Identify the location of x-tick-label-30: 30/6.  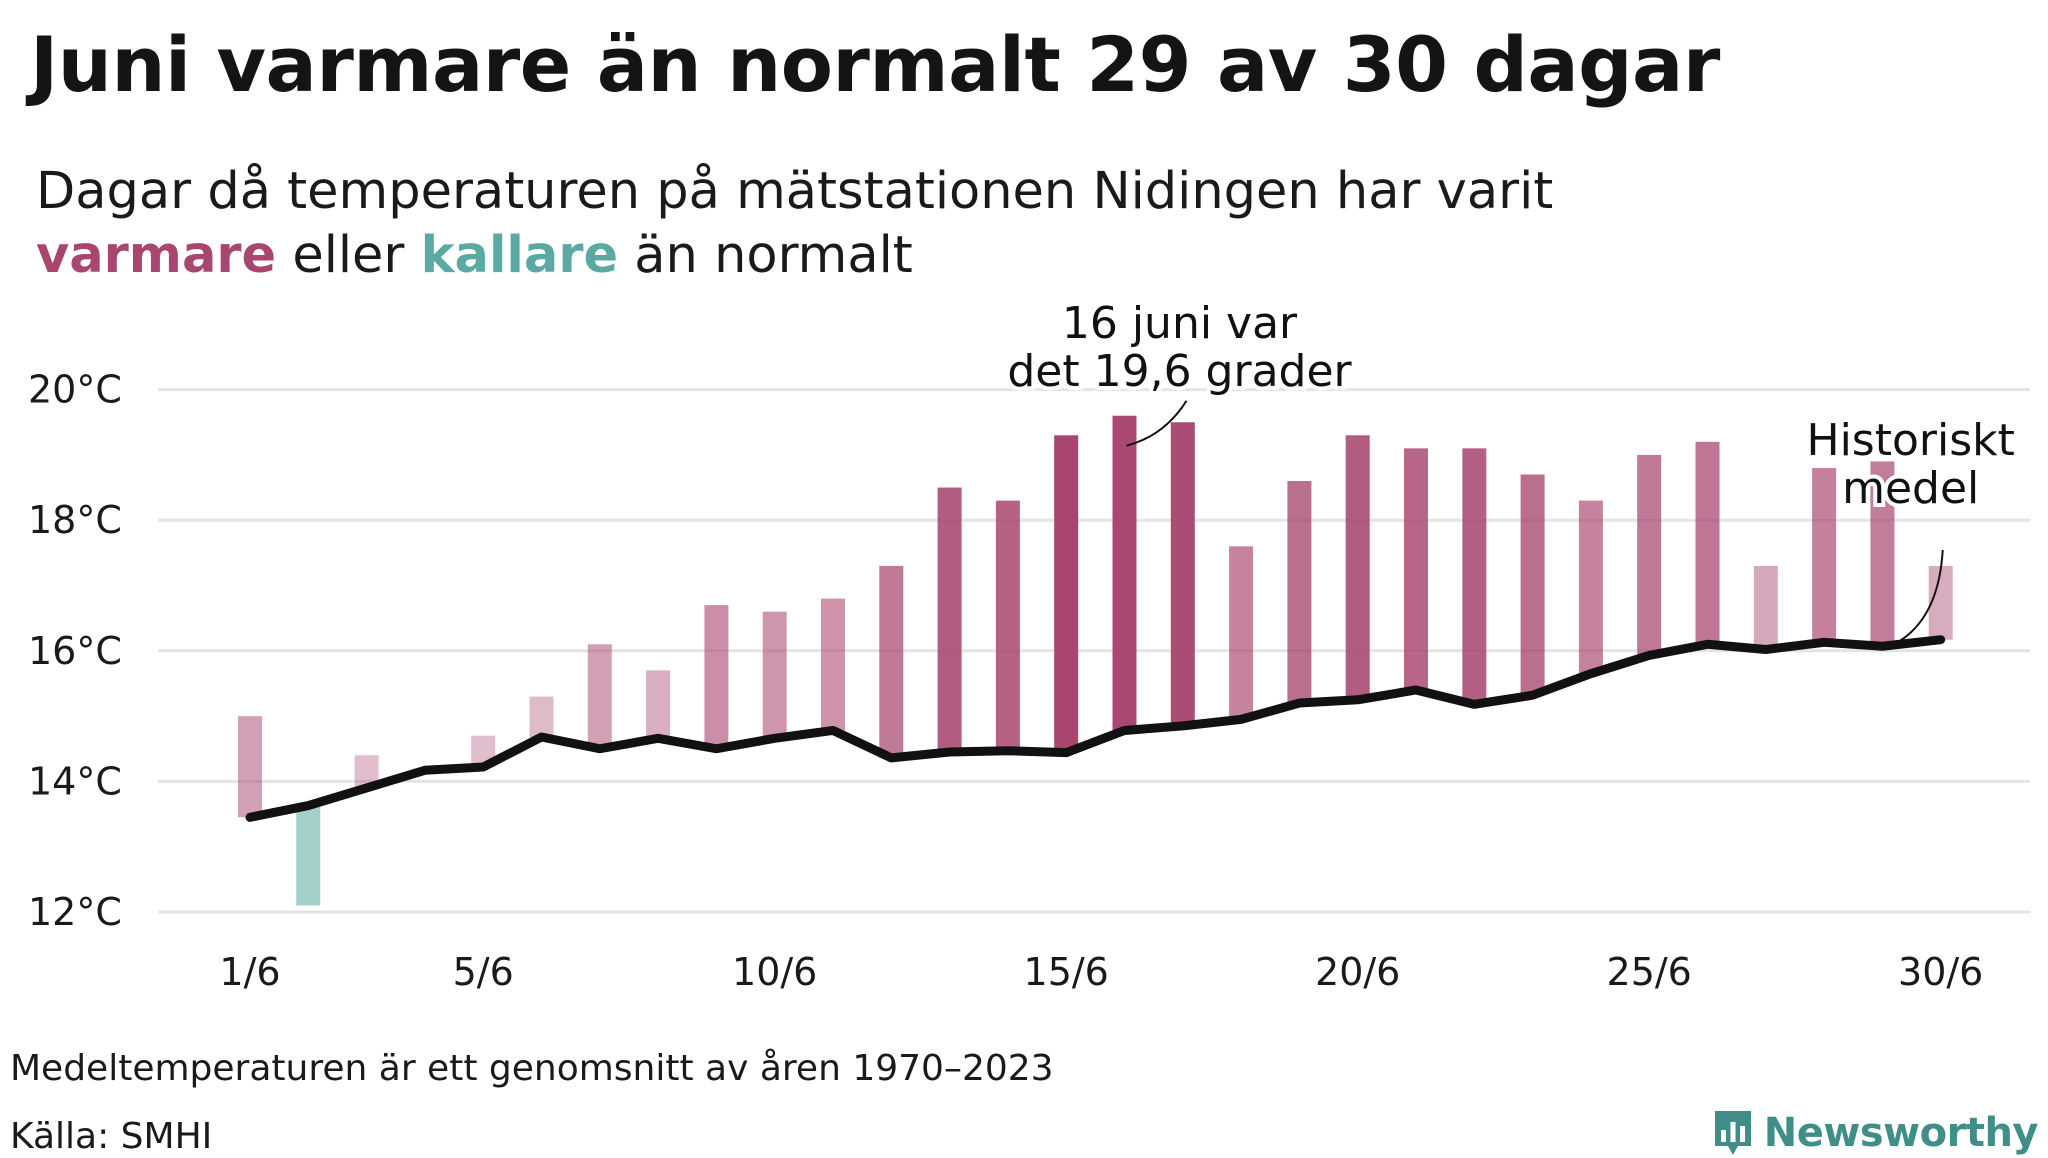
(1940, 972).